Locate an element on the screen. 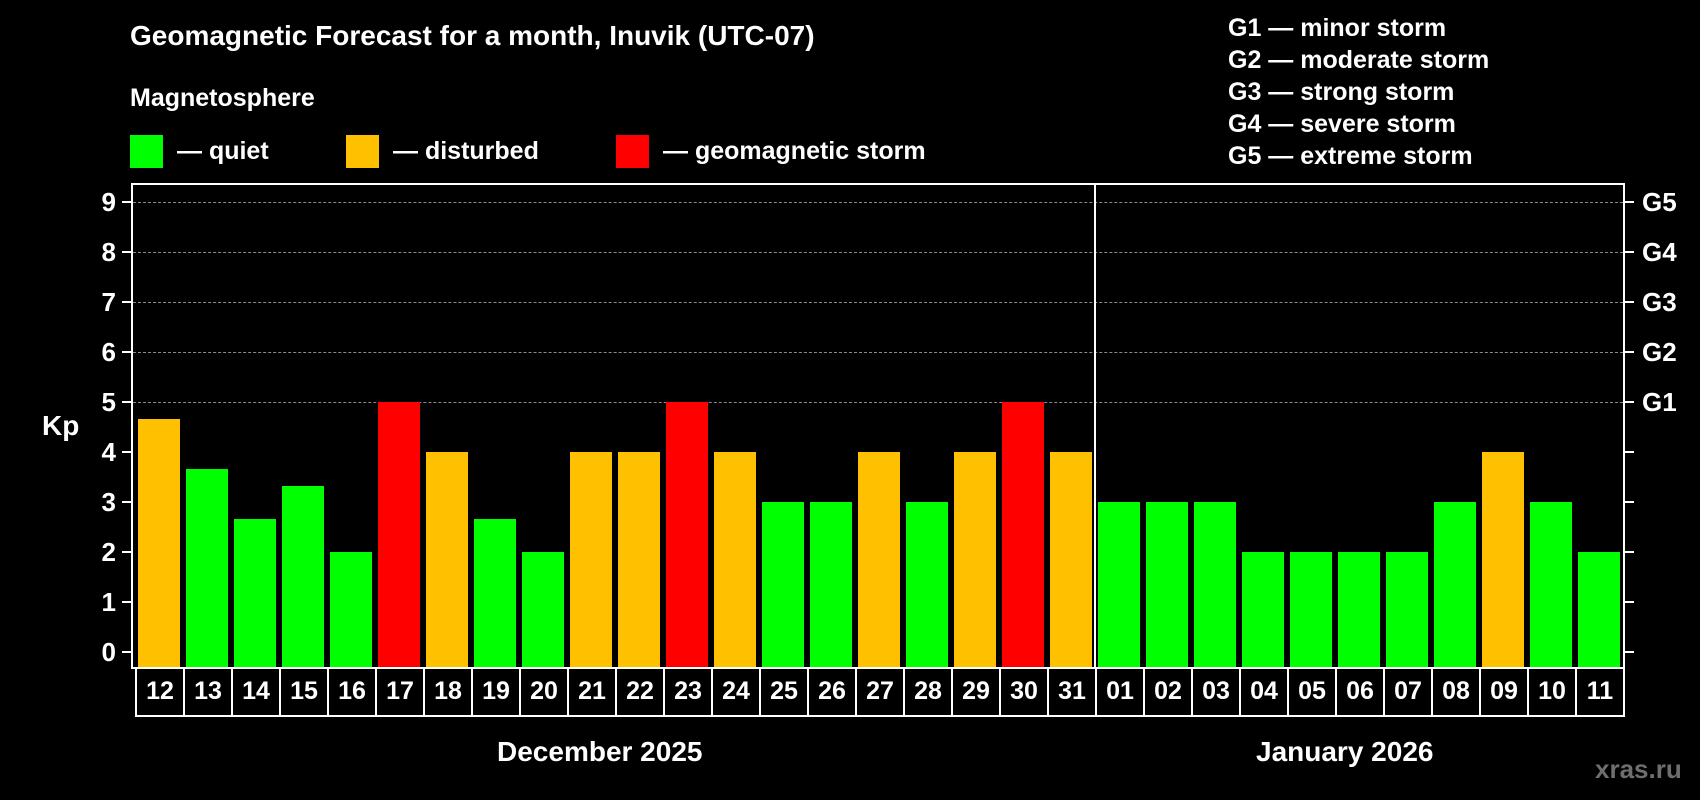 Image resolution: width=1700 pixels, height=800 pixels. date-label: 20 is located at coordinates (543, 692).